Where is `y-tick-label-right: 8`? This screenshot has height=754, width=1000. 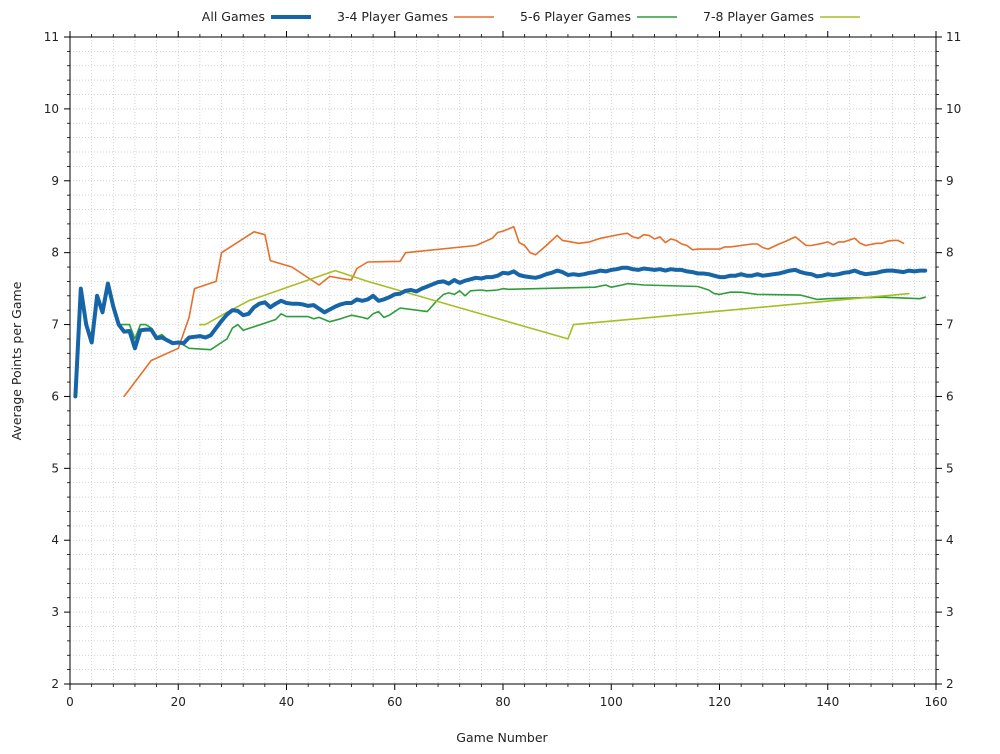 y-tick-label-right: 8 is located at coordinates (950, 253).